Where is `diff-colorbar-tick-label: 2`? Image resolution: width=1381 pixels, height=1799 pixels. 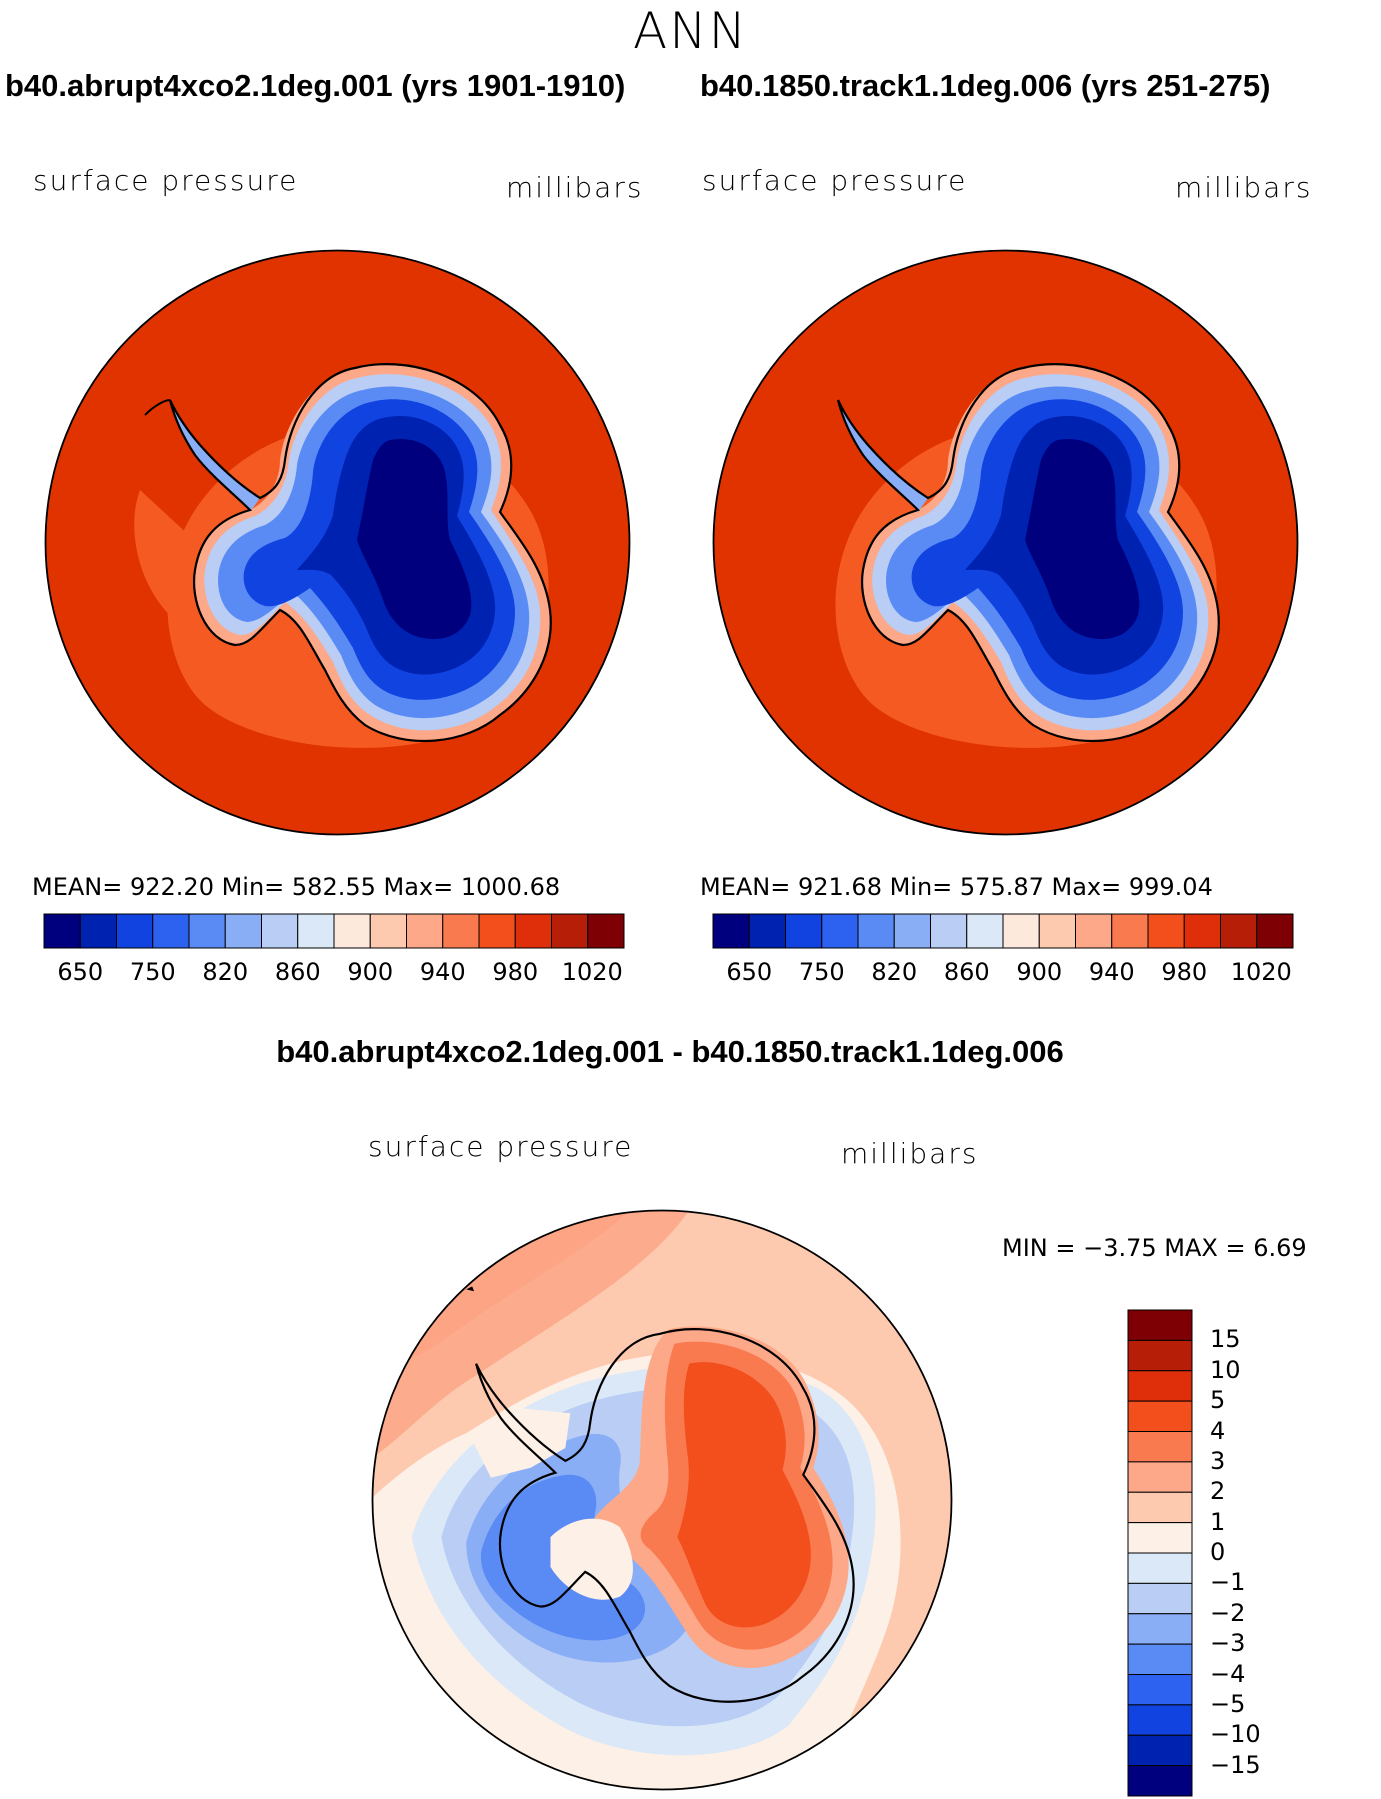
diff-colorbar-tick-label: 2 is located at coordinates (1218, 1491).